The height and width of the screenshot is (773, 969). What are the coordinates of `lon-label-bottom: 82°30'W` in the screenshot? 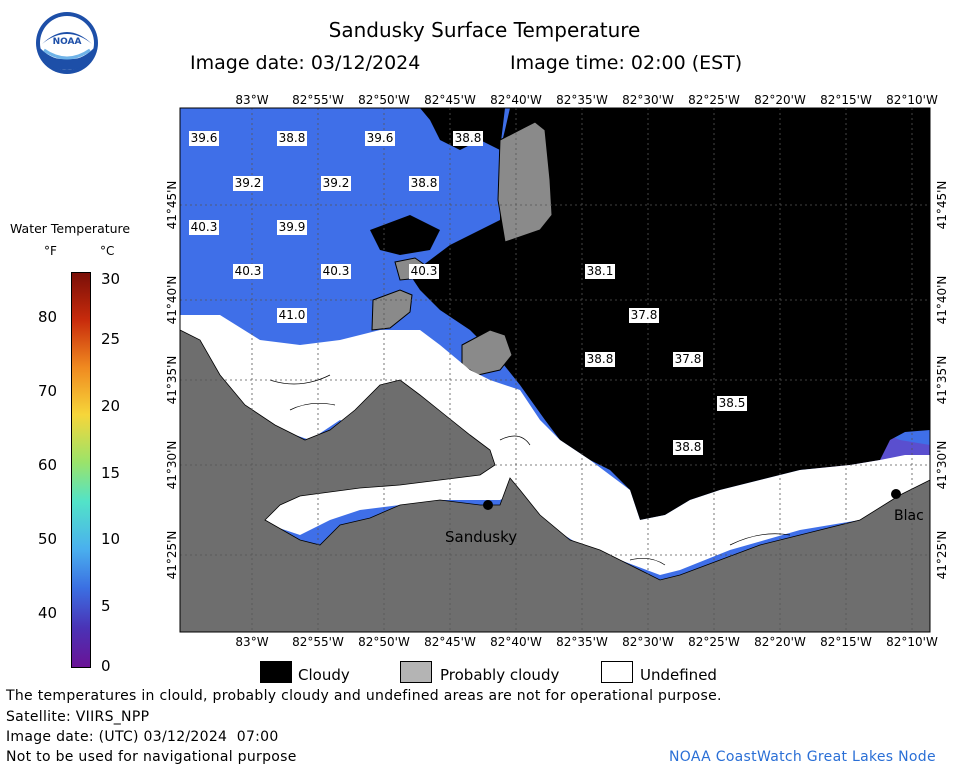 It's located at (648, 642).